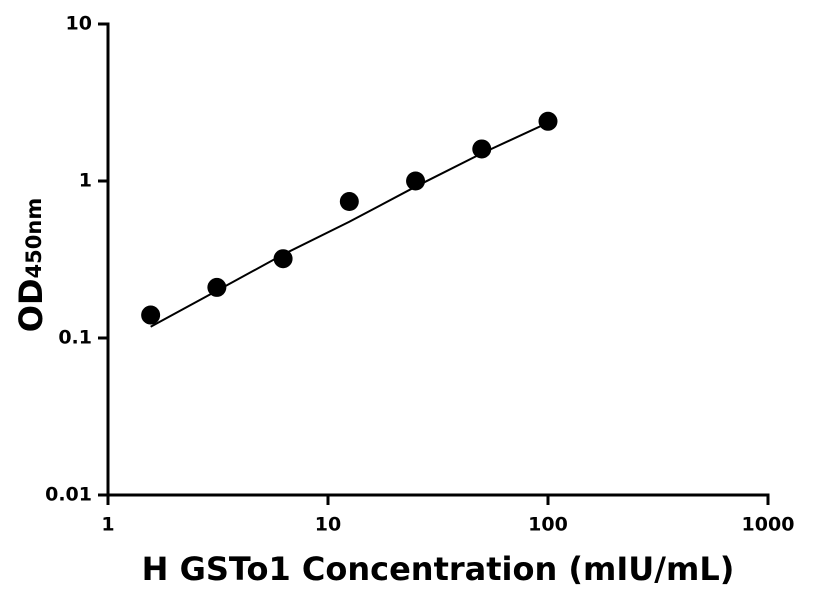 The height and width of the screenshot is (612, 816). Describe the element at coordinates (85, 181) in the screenshot. I see `y-tick-label: 1` at that location.